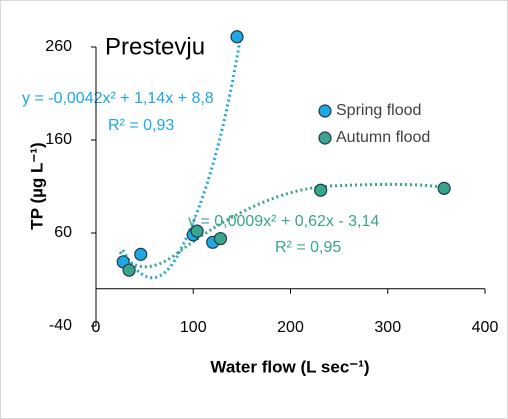 The image size is (508, 419). I want to click on autumn-trendline, so click(282, 225).